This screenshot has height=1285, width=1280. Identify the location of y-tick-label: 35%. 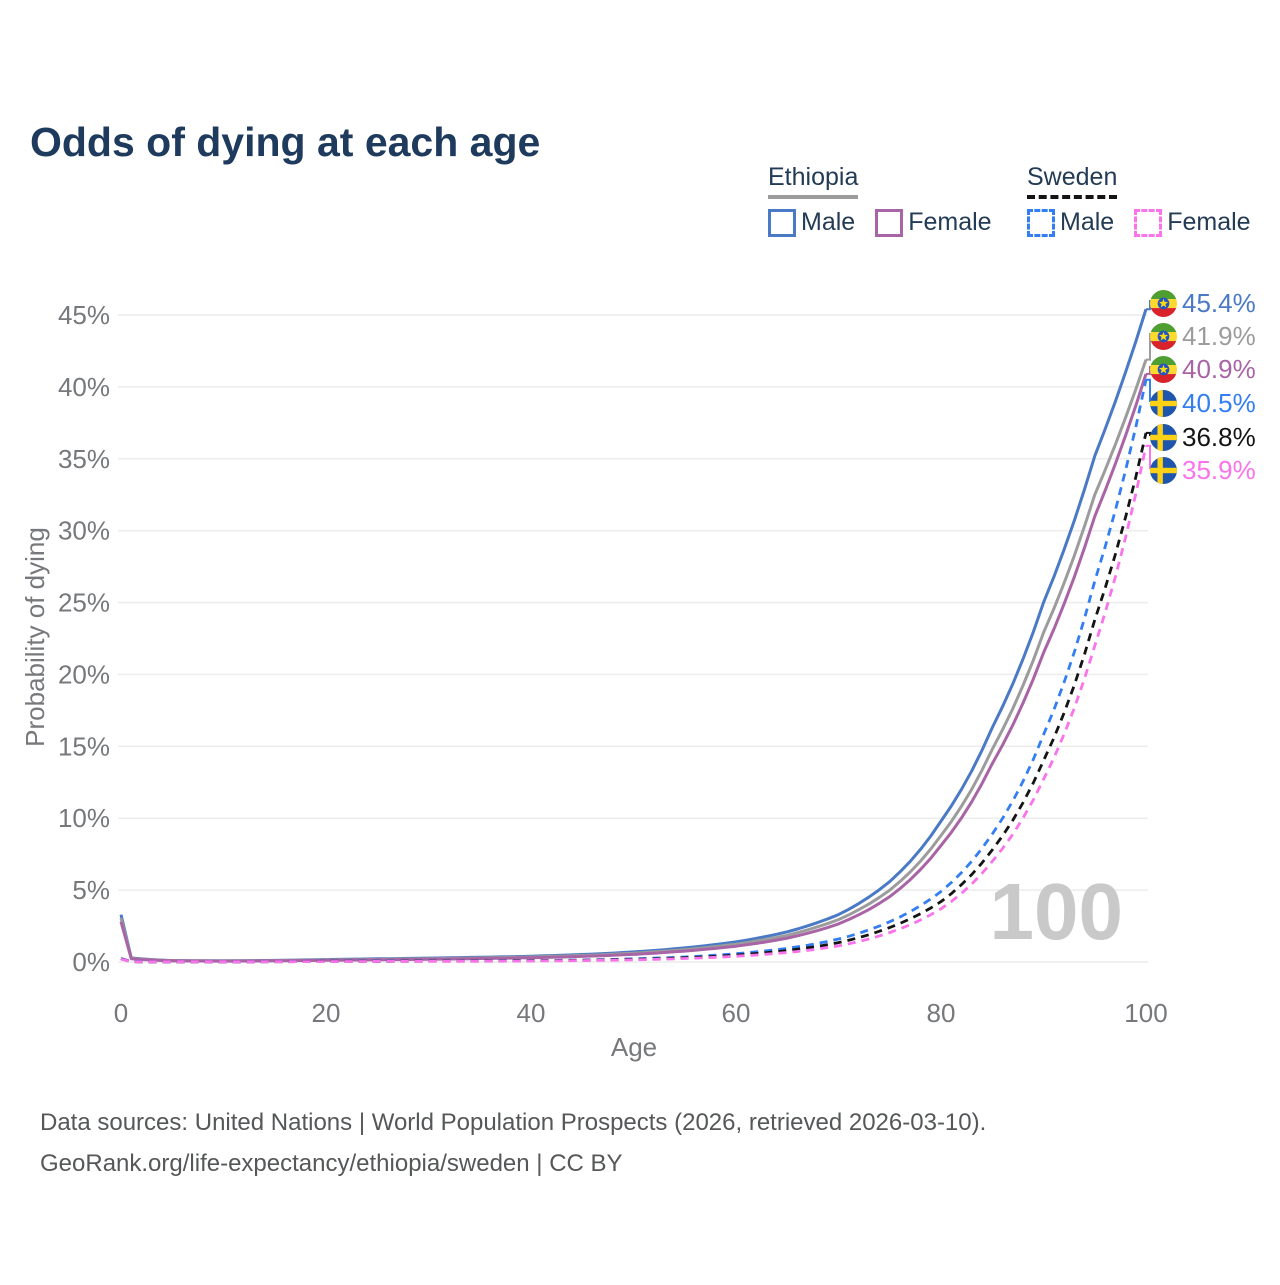
(84, 459).